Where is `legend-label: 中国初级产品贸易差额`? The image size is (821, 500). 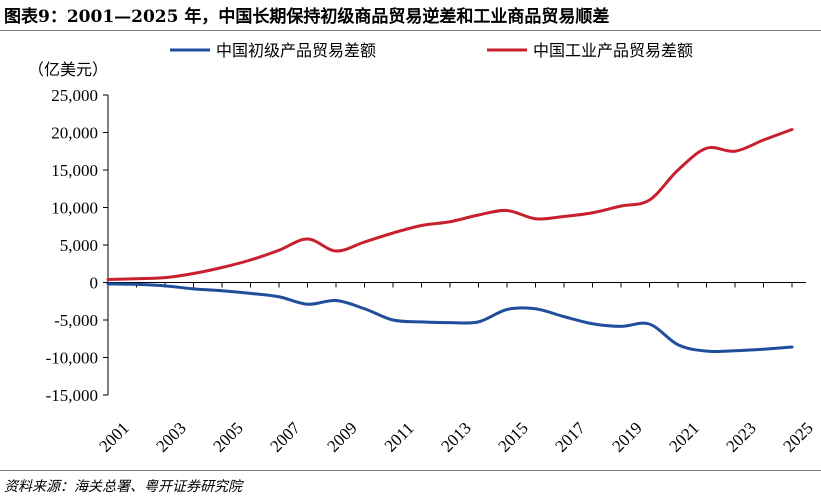 legend-label: 中国初级产品贸易差额 is located at coordinates (296, 50).